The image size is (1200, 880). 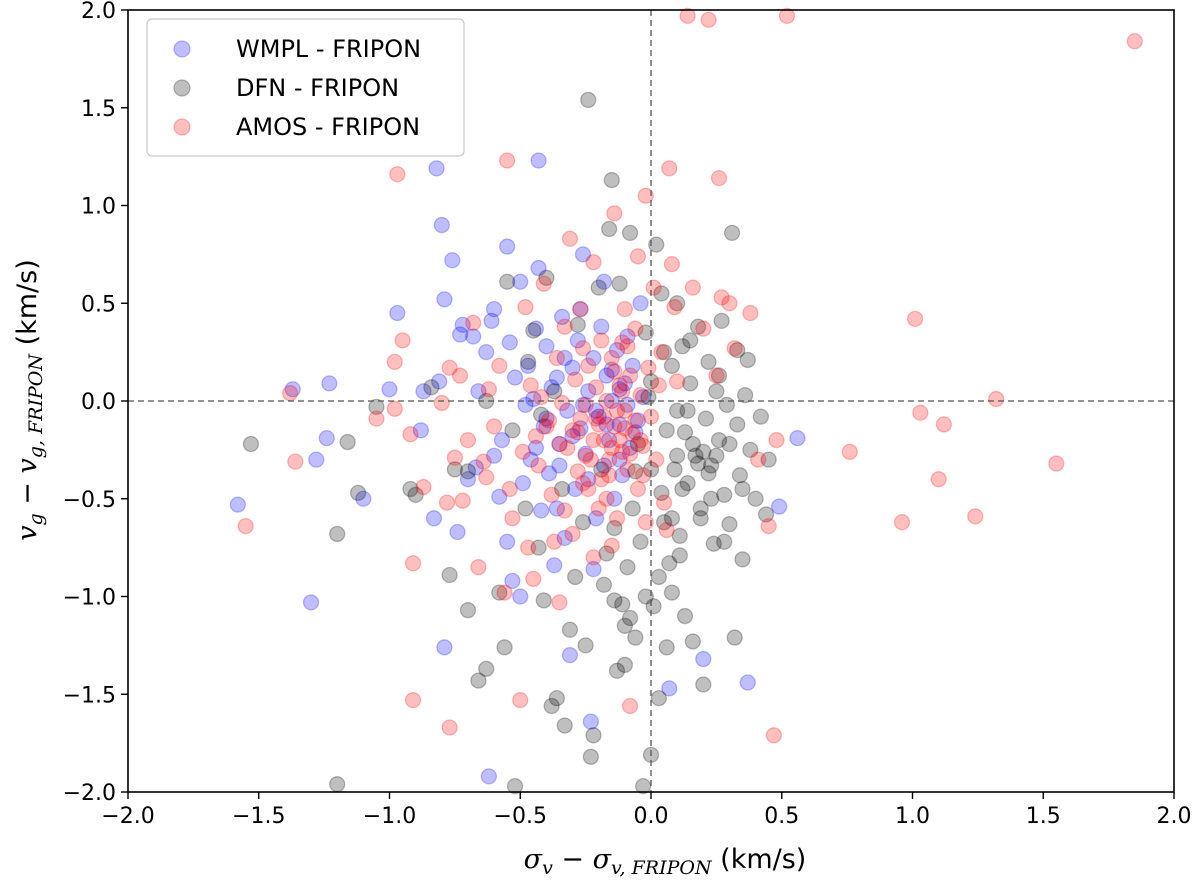 I want to click on legend-label-dfn: DFN - FRIPON, so click(x=317, y=88).